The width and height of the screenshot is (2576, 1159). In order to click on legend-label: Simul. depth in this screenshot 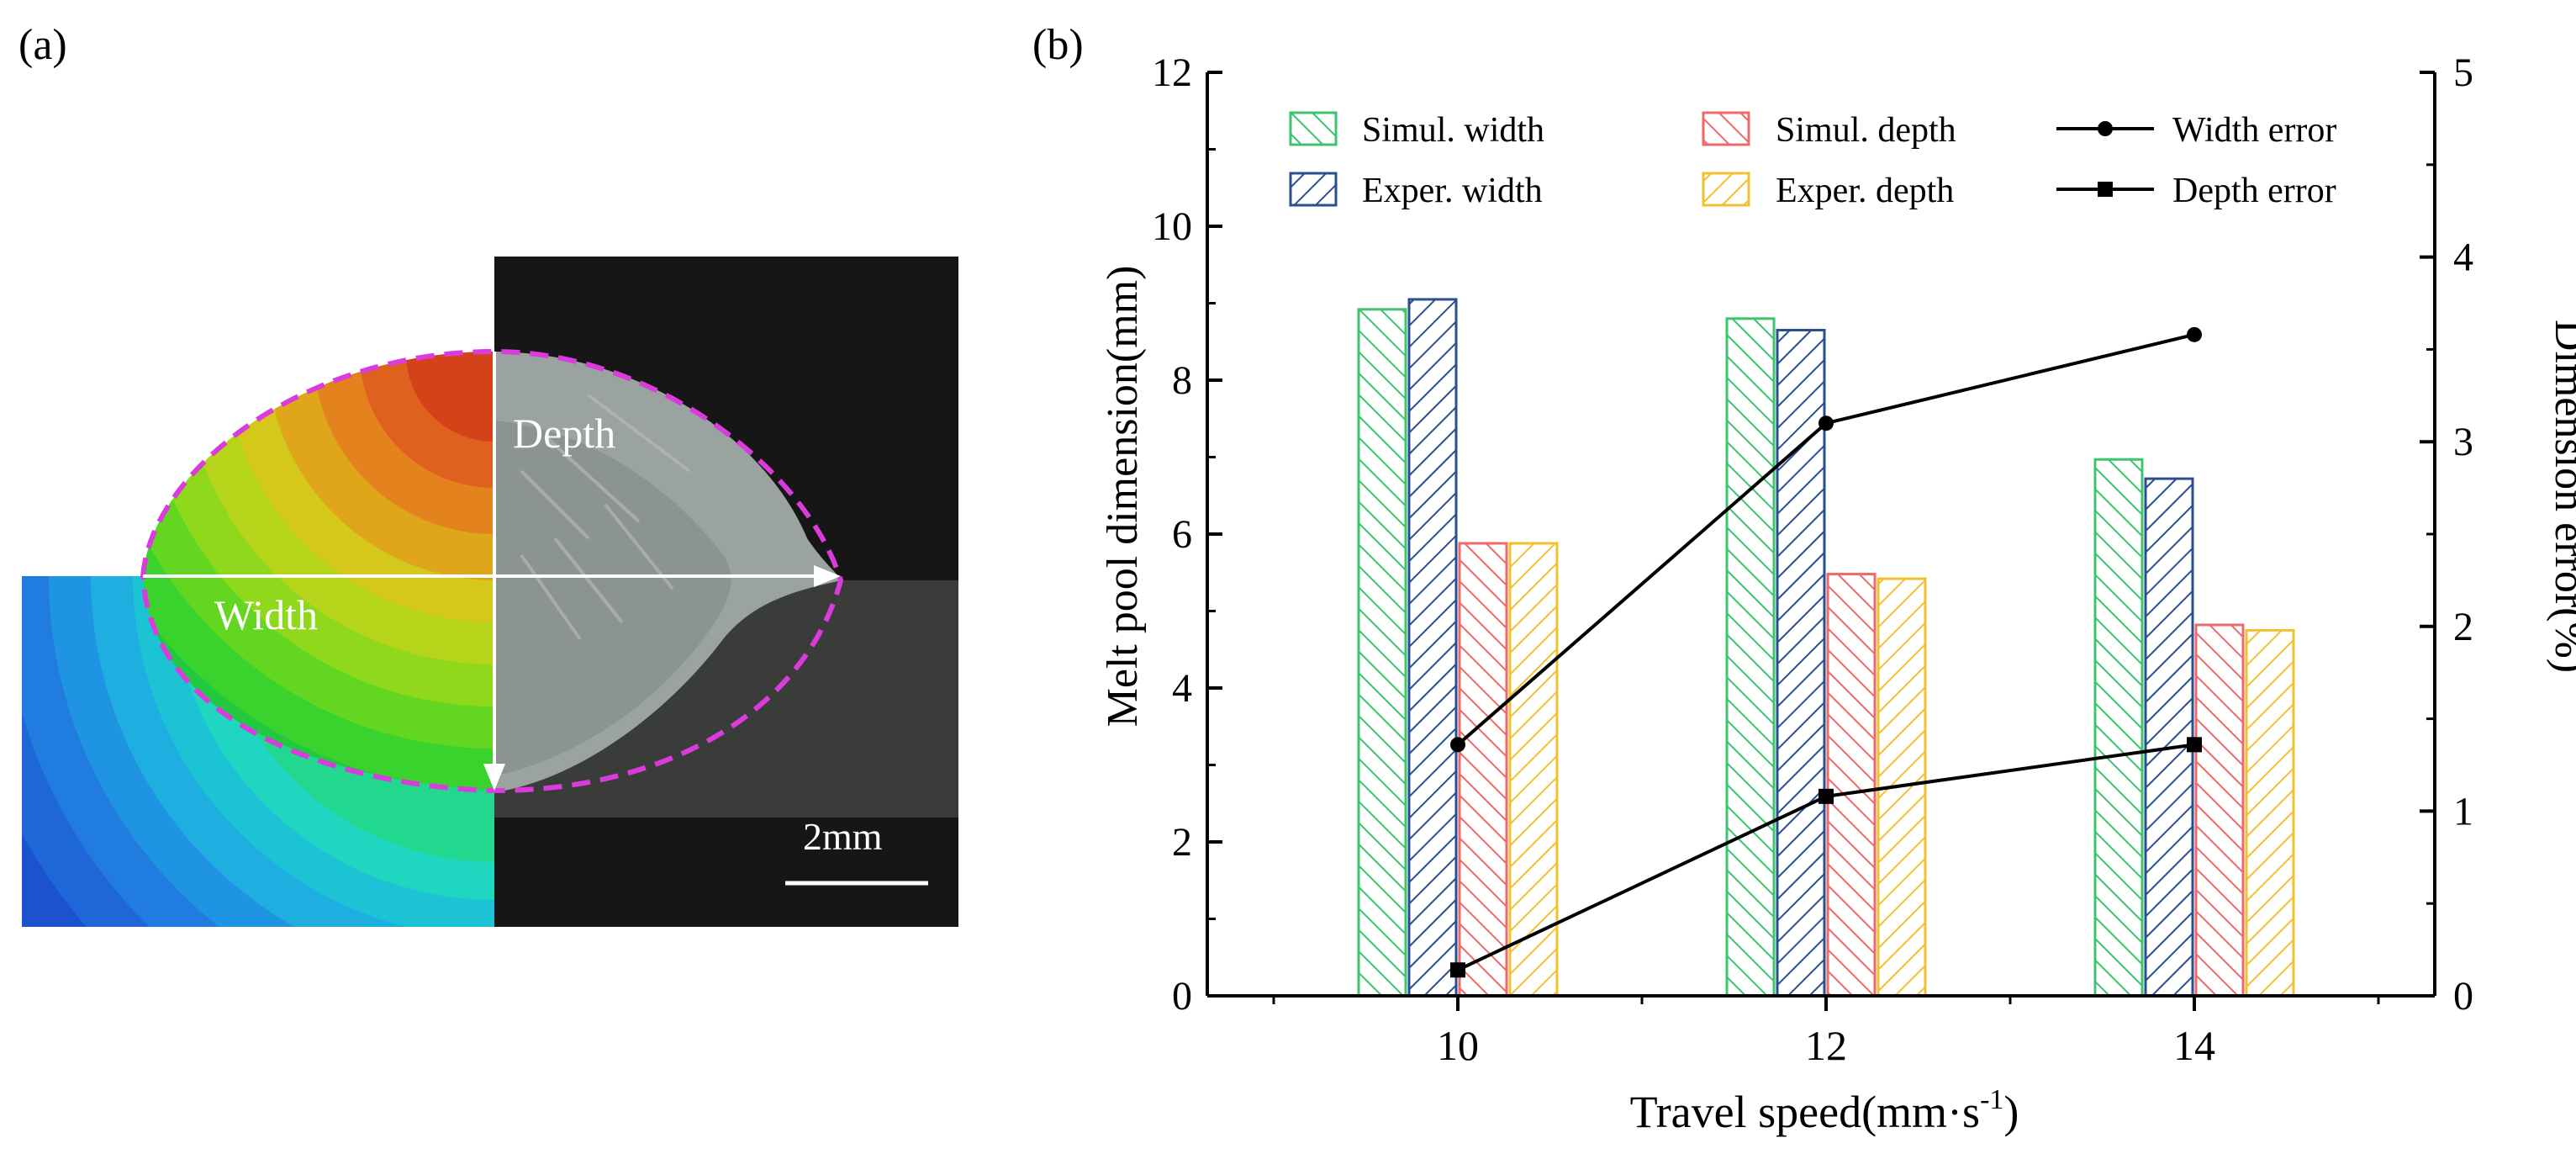, I will do `click(1866, 130)`.